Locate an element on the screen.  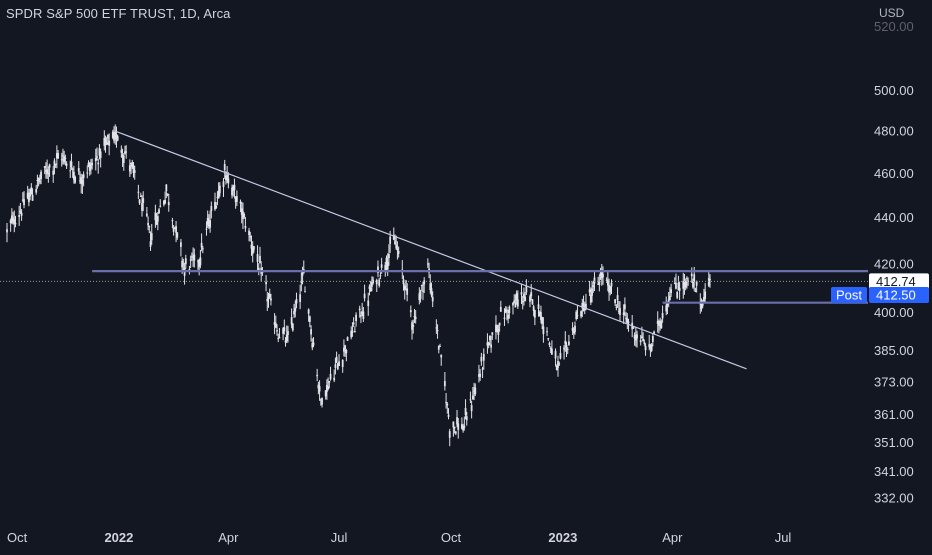
y-tick-label: 341.00 is located at coordinates (894, 471).